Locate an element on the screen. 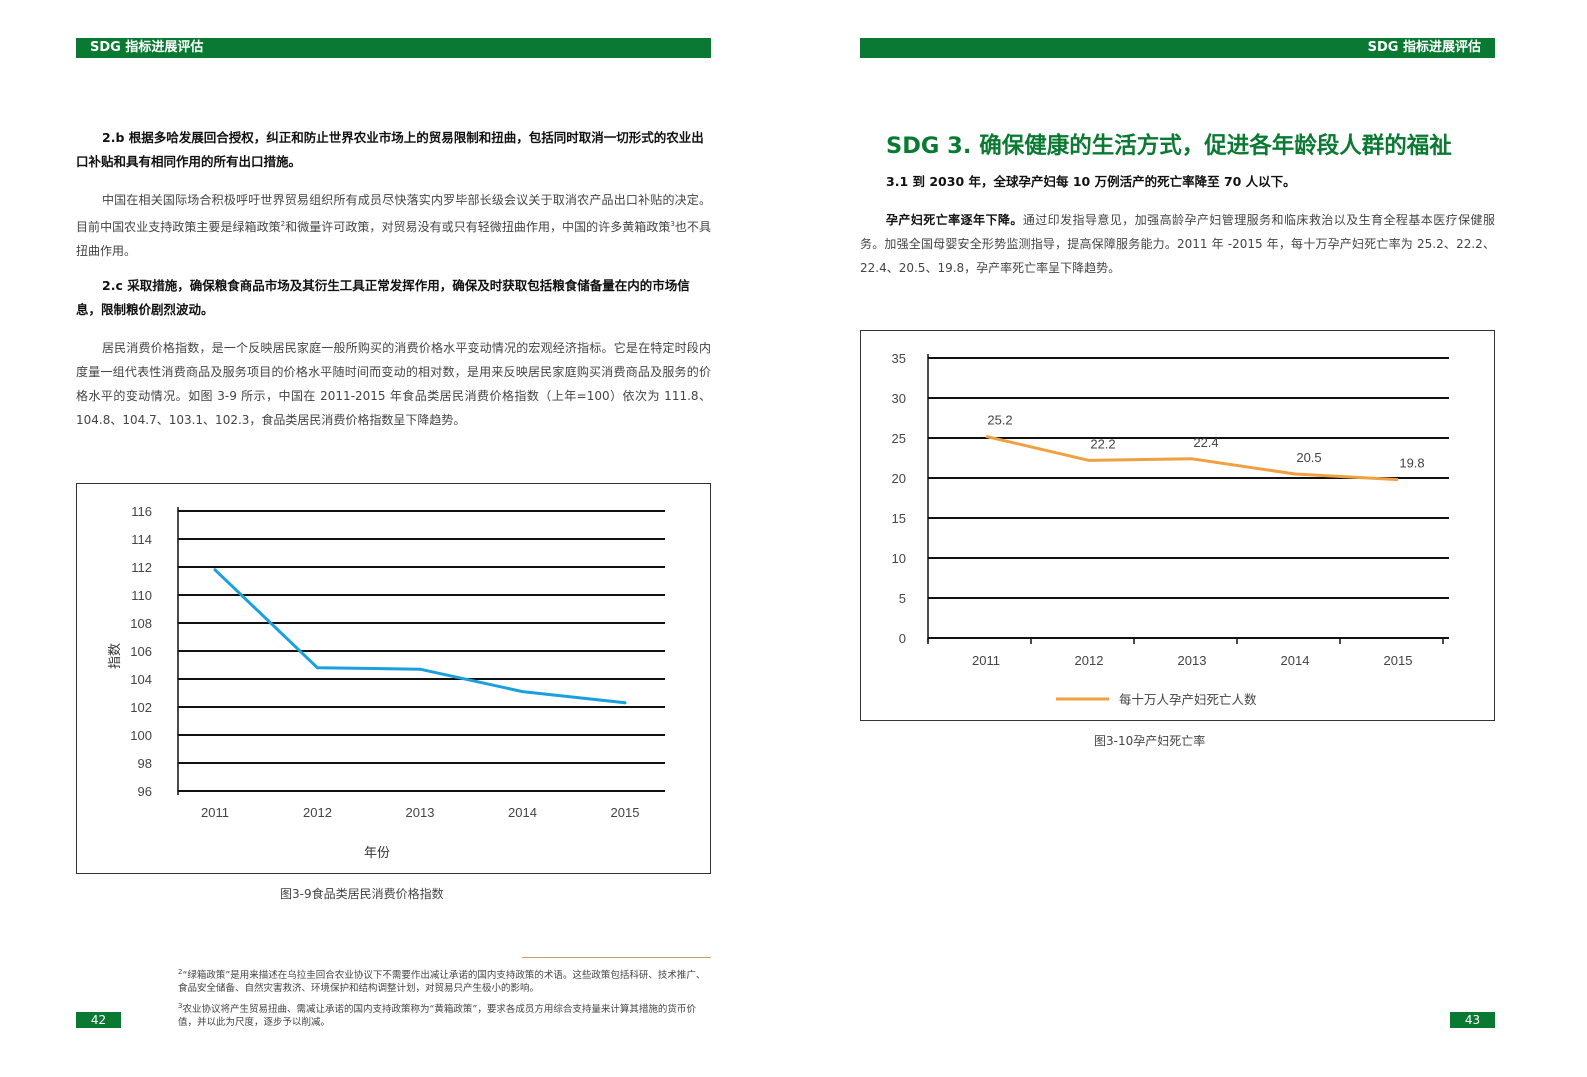  data-label-2: 22.4 is located at coordinates (1205, 442).